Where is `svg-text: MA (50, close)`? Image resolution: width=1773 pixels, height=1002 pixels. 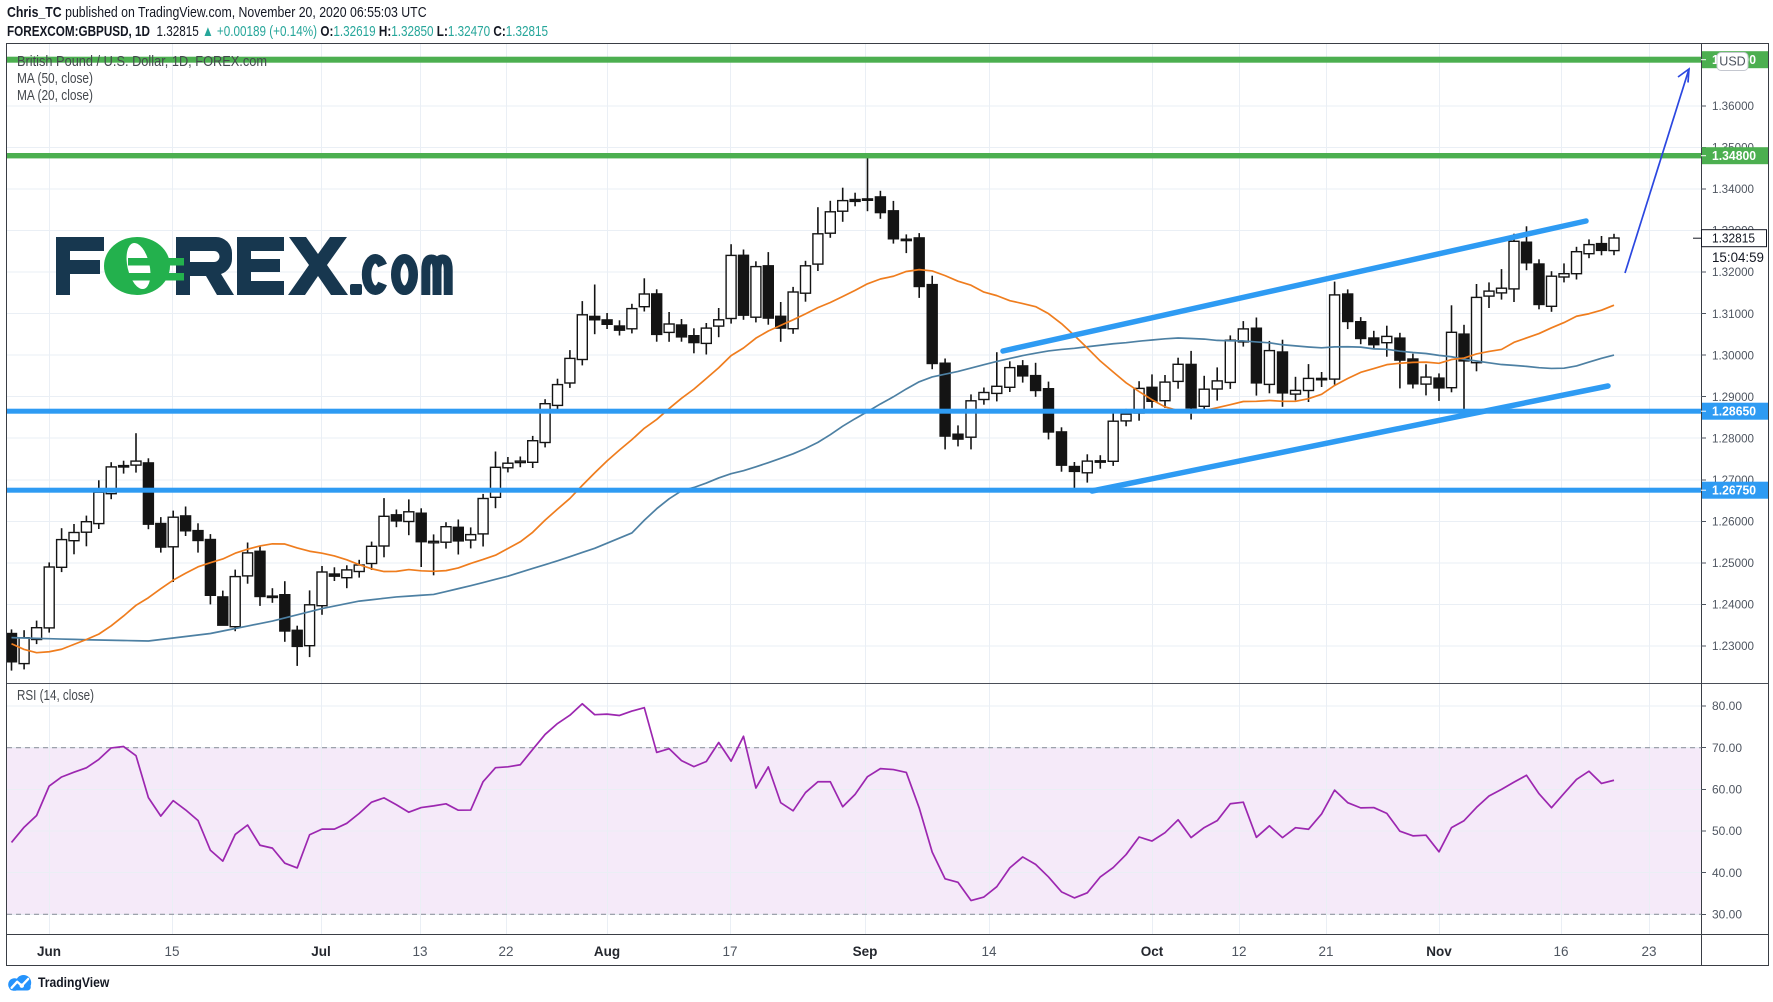
svg-text: MA (50, close) is located at coordinates (55, 79).